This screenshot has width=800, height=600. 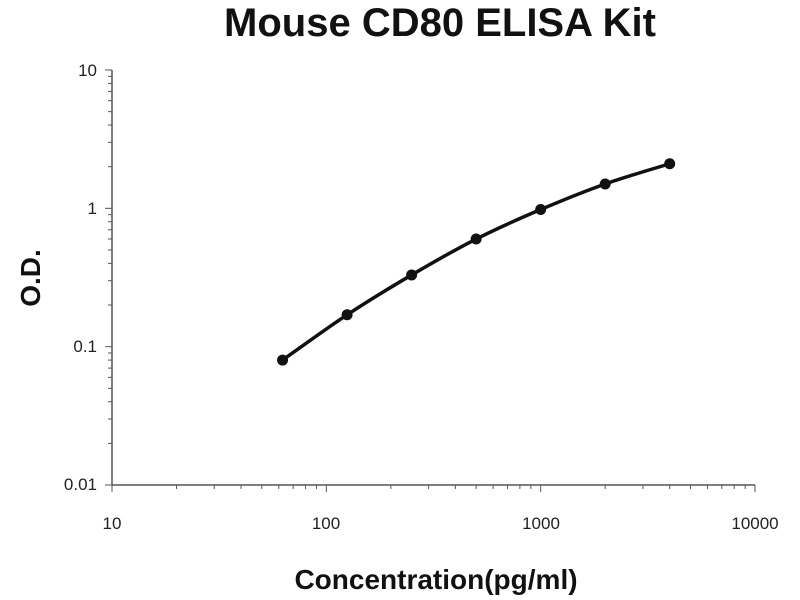 What do you see at coordinates (87, 70) in the screenshot?
I see `y-tick-label: 10` at bounding box center [87, 70].